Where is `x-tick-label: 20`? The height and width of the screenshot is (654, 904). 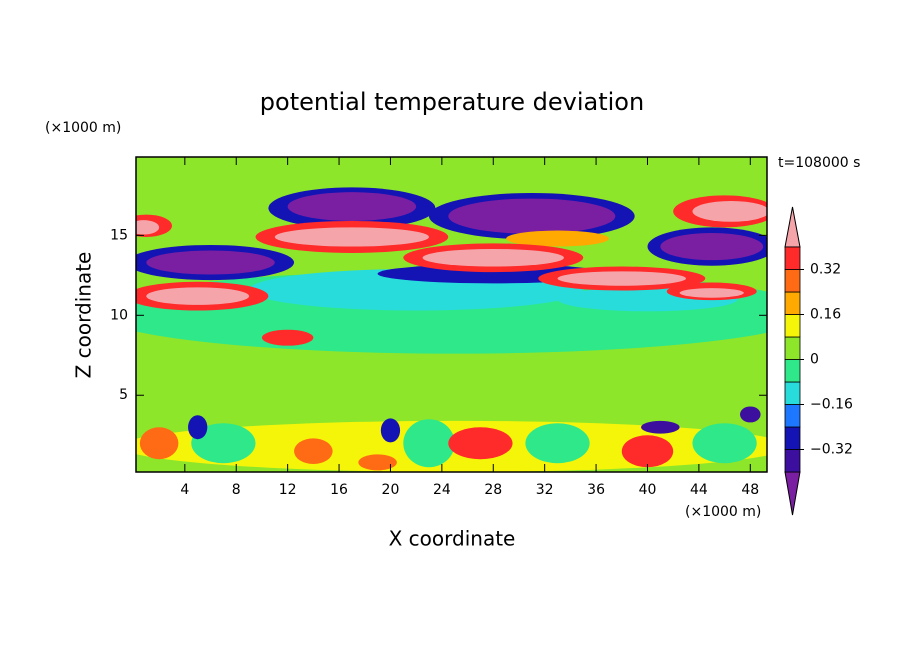
x-tick-label: 20 is located at coordinates (391, 490).